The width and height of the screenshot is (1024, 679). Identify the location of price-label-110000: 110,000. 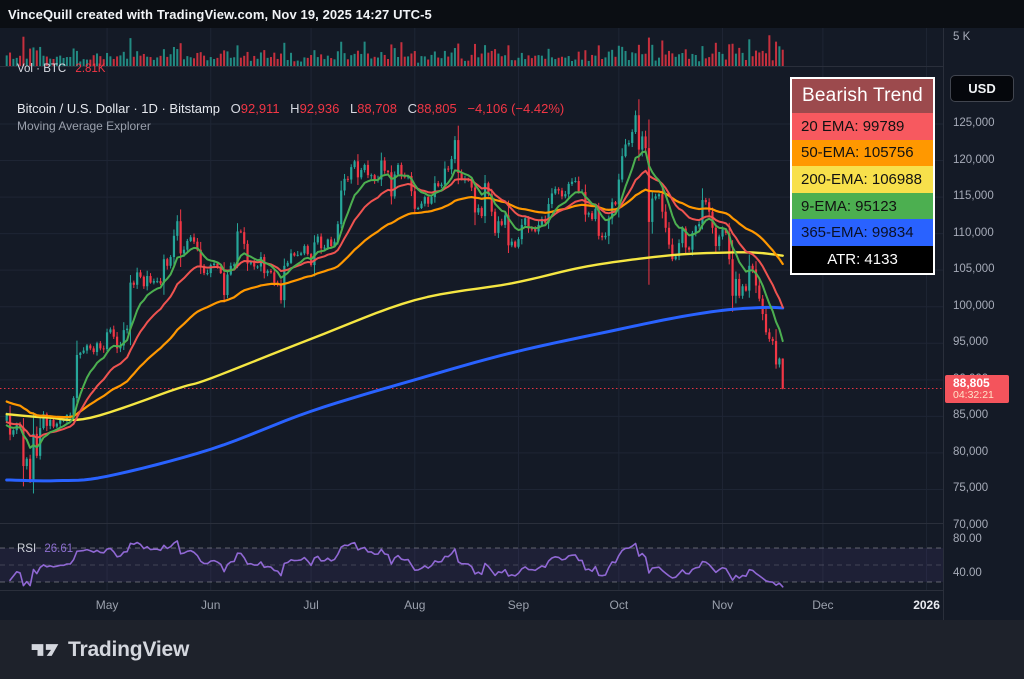
(973, 232).